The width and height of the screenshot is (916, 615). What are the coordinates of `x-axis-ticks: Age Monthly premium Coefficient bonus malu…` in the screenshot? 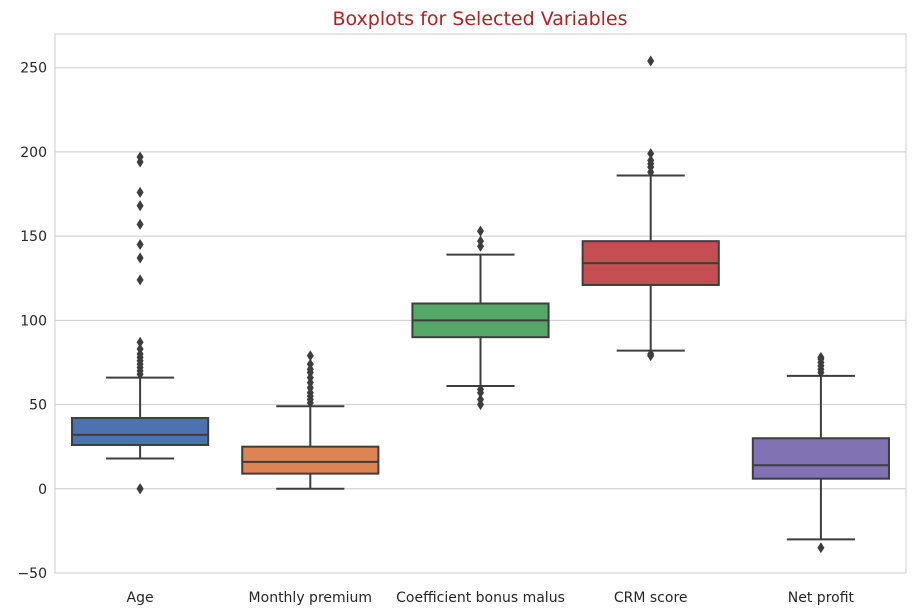 It's located at (491, 598).